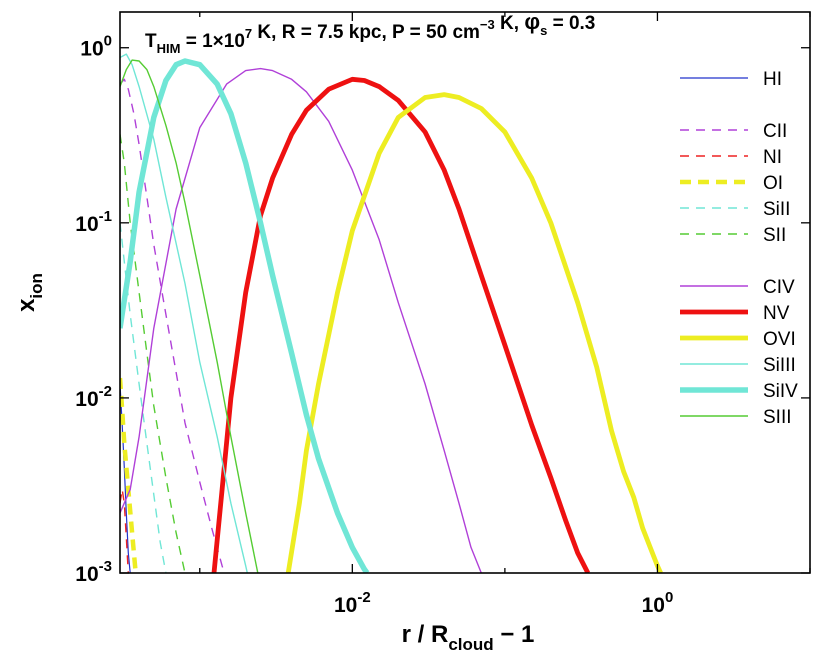  What do you see at coordinates (738, 339) in the screenshot?
I see `legend-item-ovi: OVI` at bounding box center [738, 339].